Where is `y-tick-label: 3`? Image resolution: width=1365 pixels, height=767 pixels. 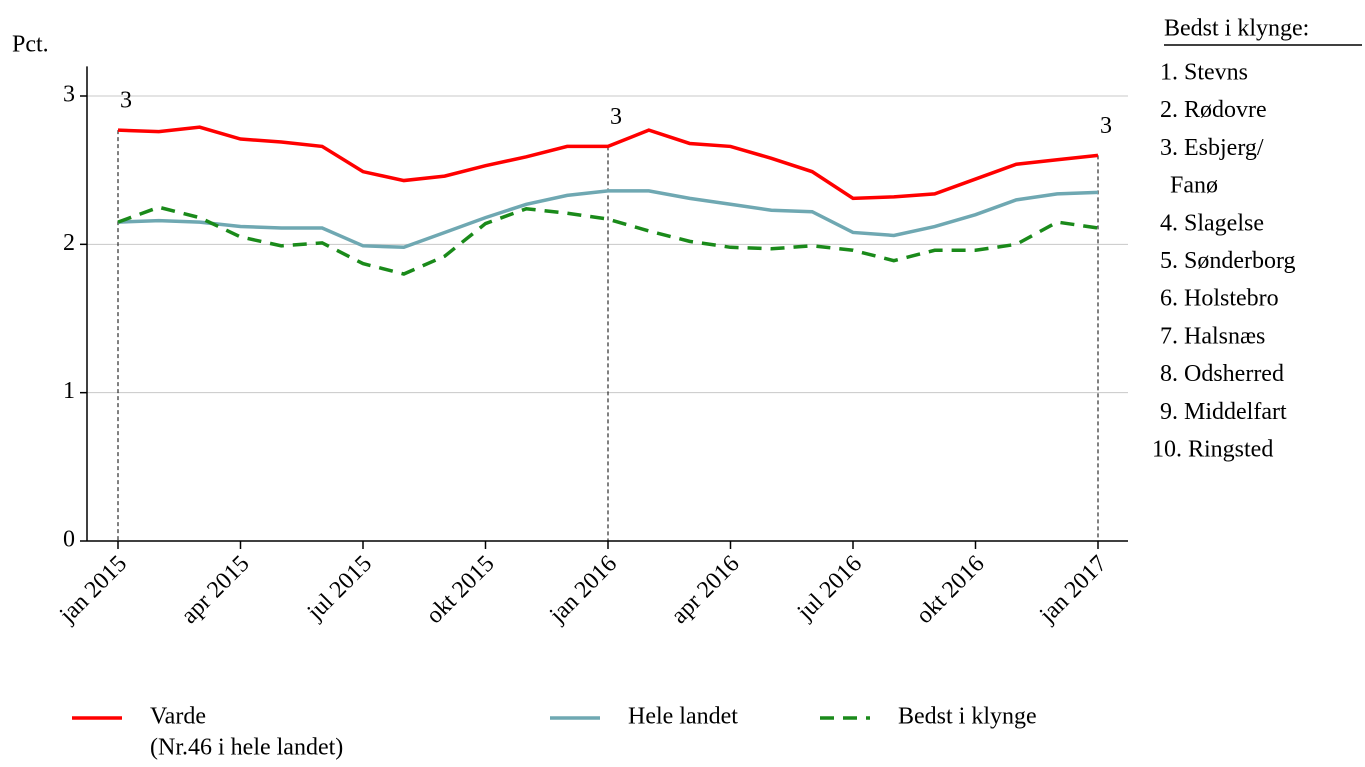 y-tick-label: 3 is located at coordinates (69, 95).